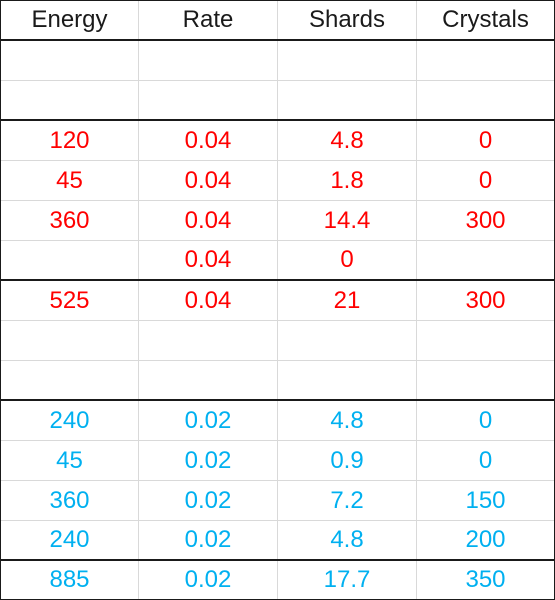 The height and width of the screenshot is (600, 555). What do you see at coordinates (208, 300) in the screenshot?
I see `rate-total-cell: 0.04` at bounding box center [208, 300].